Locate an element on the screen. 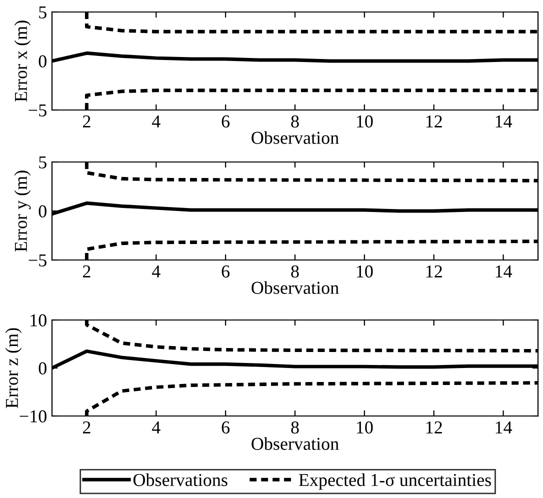  y-tick-label: 10 is located at coordinates (38, 320).